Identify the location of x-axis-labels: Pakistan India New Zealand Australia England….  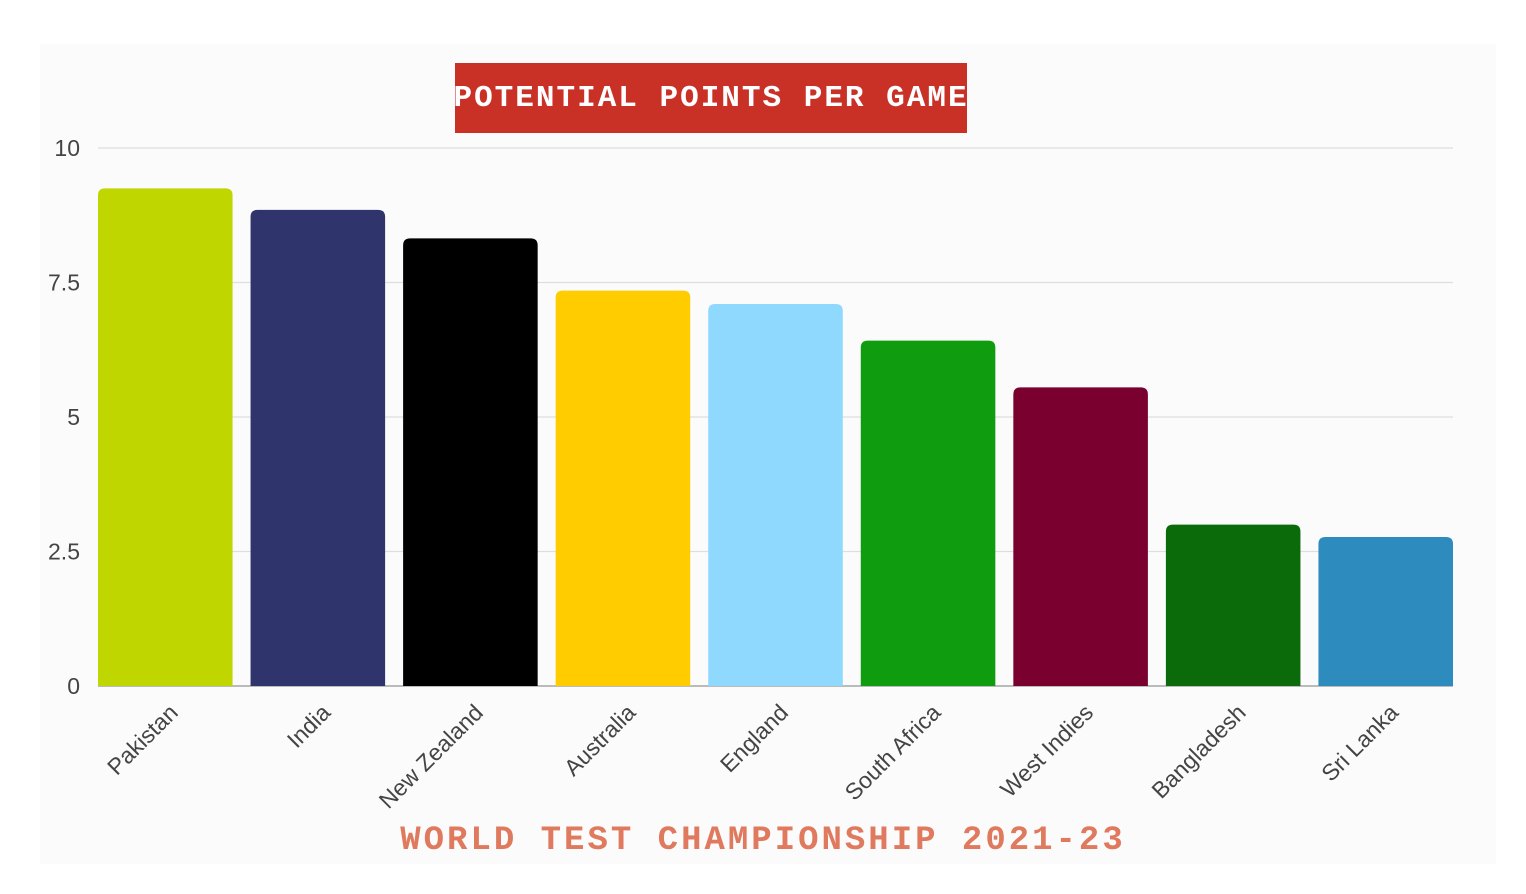
(752, 756).